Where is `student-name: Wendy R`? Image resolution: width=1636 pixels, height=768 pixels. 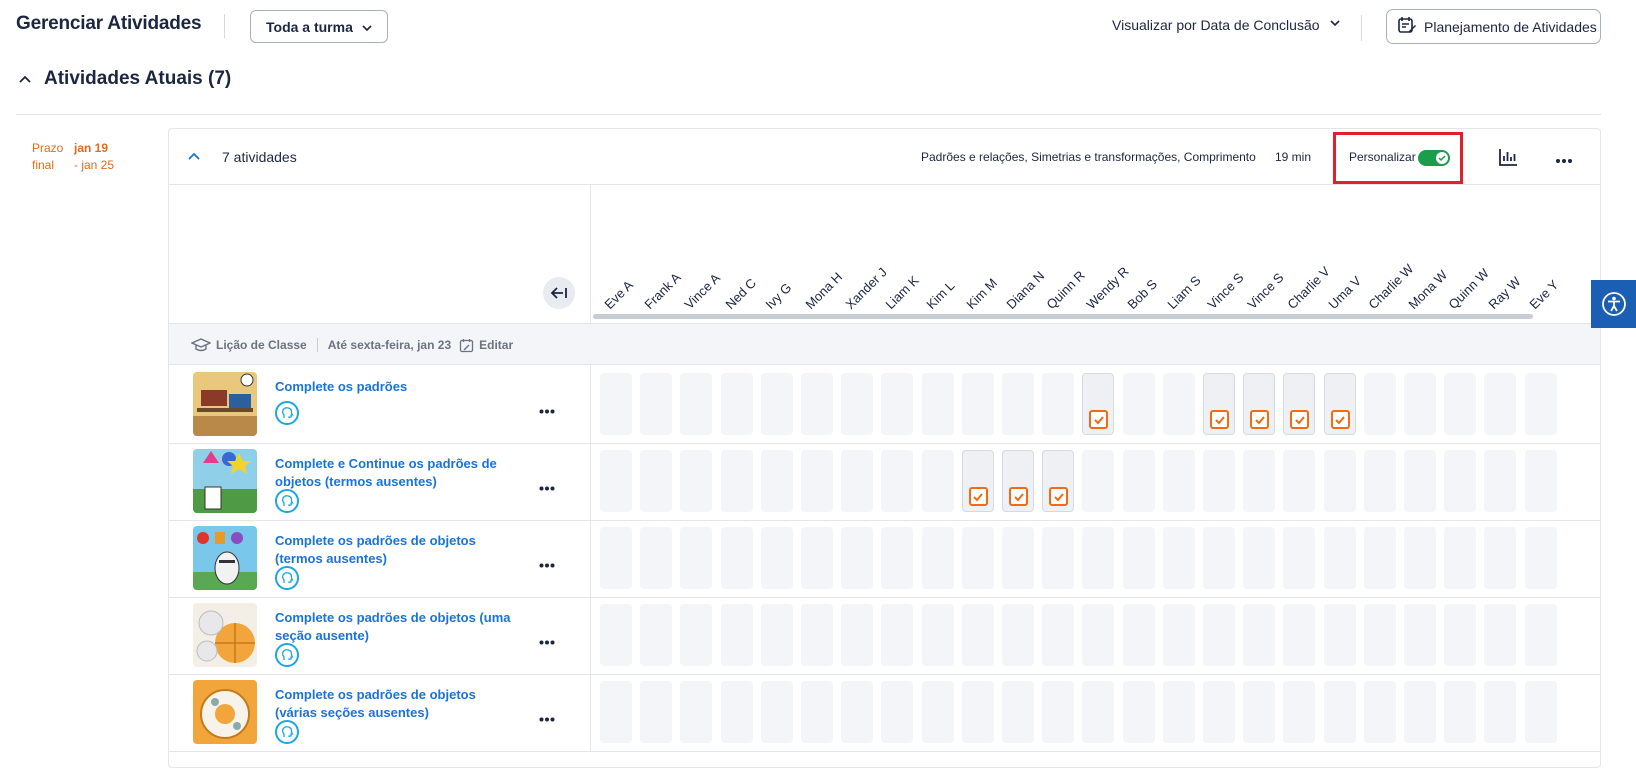
student-name: Wendy R is located at coordinates (1108, 287).